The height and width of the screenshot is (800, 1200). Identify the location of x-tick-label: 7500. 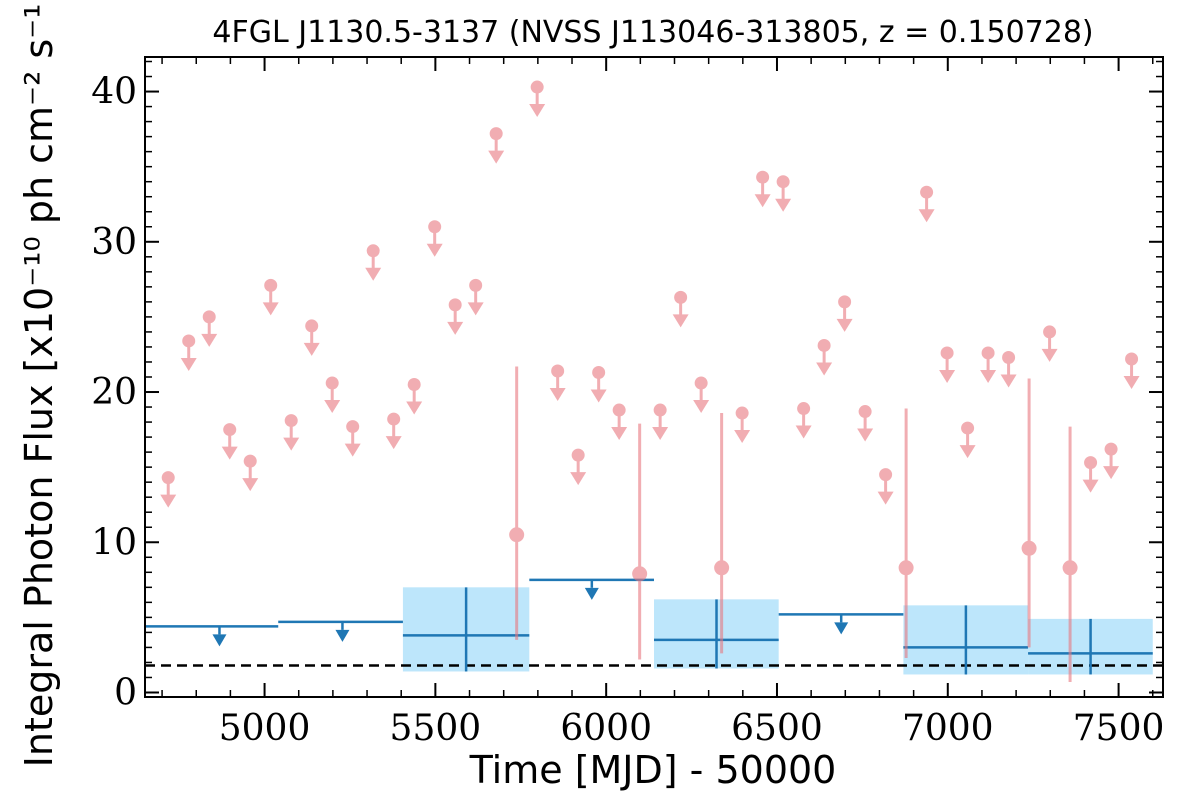
(1119, 728).